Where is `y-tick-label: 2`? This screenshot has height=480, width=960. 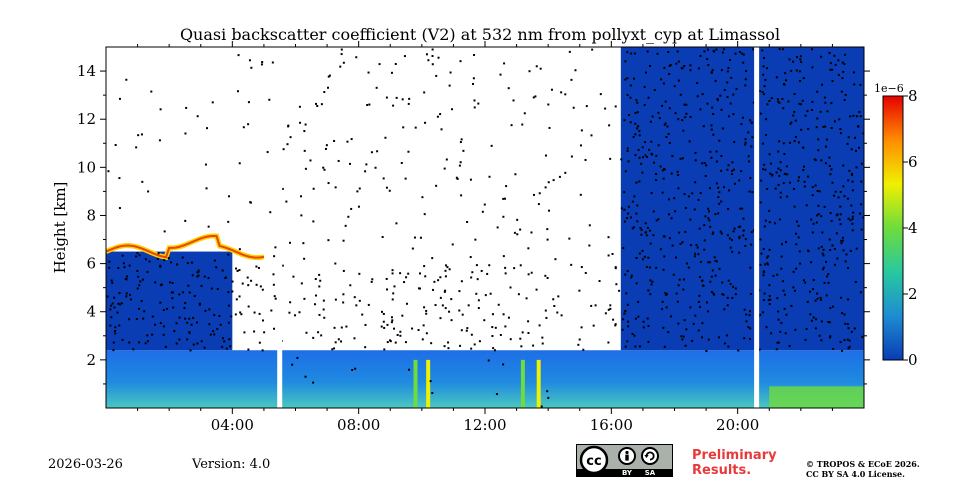
y-tick-label: 2 is located at coordinates (91, 360).